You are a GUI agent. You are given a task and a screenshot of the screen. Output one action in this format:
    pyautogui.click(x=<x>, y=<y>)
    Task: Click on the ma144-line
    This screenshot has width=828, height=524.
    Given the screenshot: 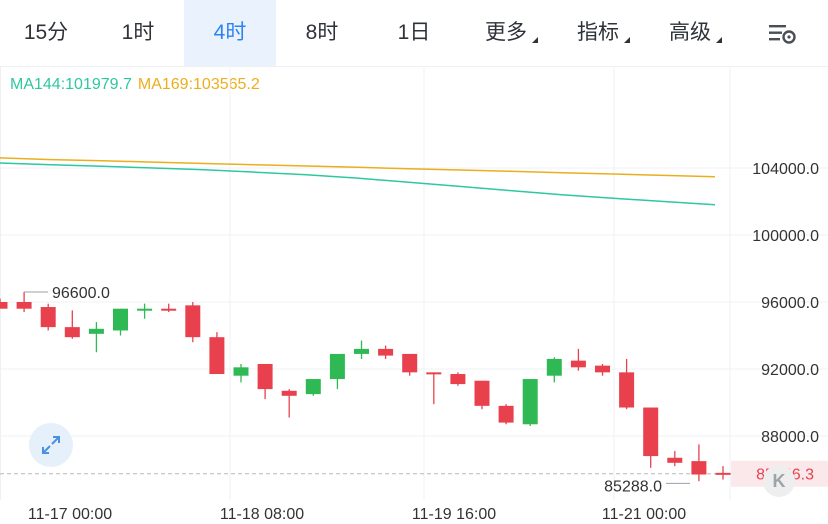 What is the action you would take?
    pyautogui.click(x=358, y=184)
    